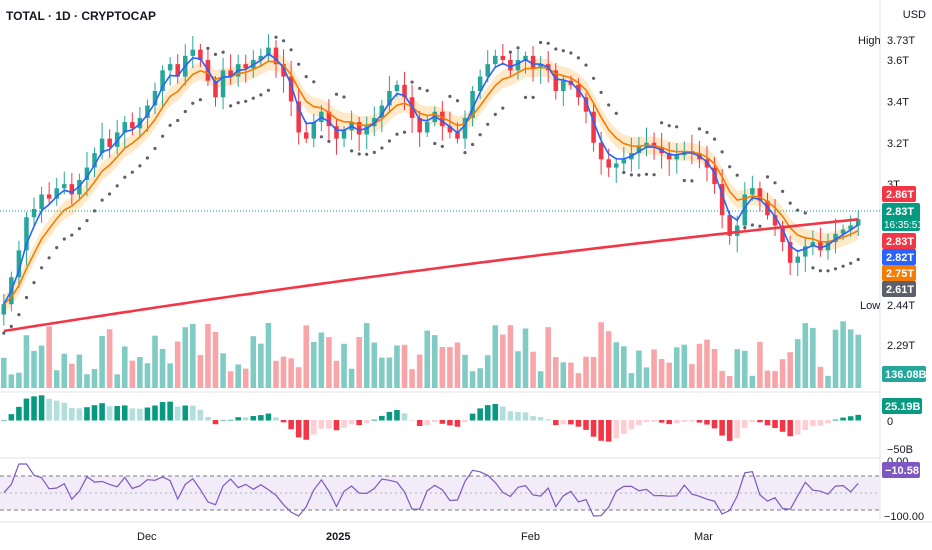  What do you see at coordinates (338, 537) in the screenshot?
I see `x-label-2025: 2025` at bounding box center [338, 537].